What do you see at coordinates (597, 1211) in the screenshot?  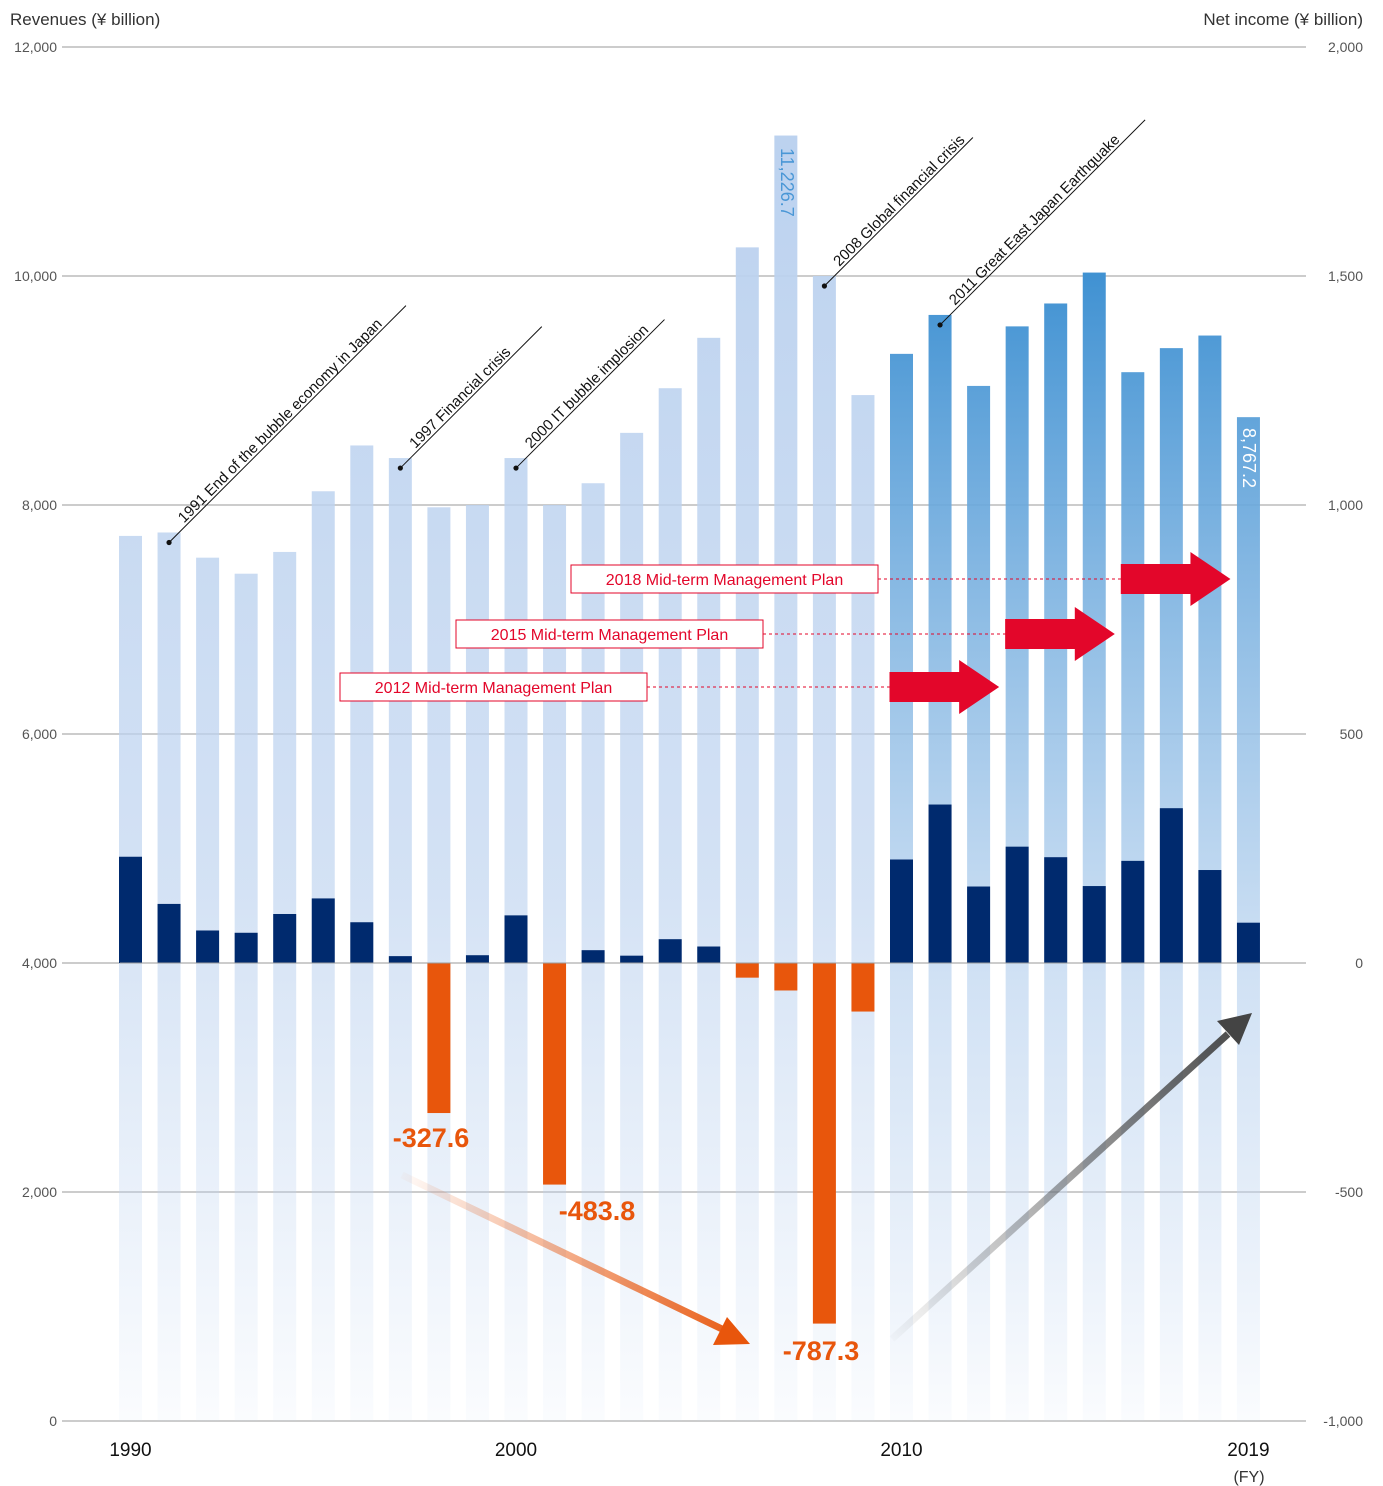 I see `loss-label-2001: -483.8` at bounding box center [597, 1211].